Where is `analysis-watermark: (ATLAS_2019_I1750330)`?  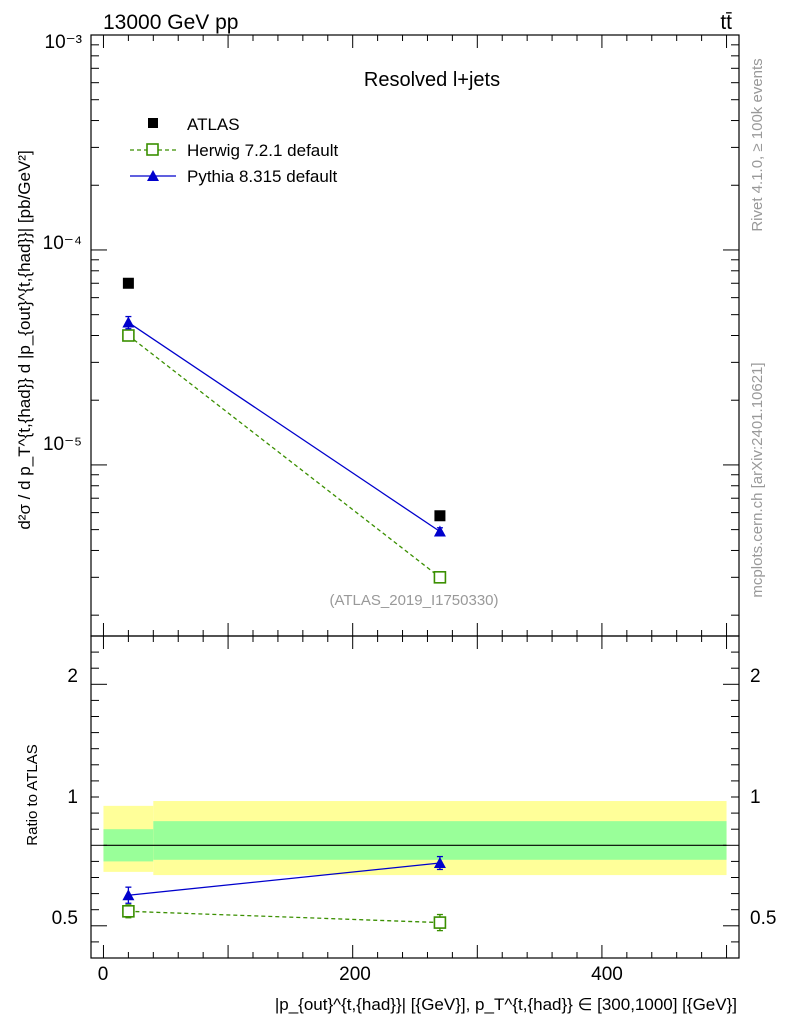
analysis-watermark: (ATLAS_2019_I1750330) is located at coordinates (413, 600).